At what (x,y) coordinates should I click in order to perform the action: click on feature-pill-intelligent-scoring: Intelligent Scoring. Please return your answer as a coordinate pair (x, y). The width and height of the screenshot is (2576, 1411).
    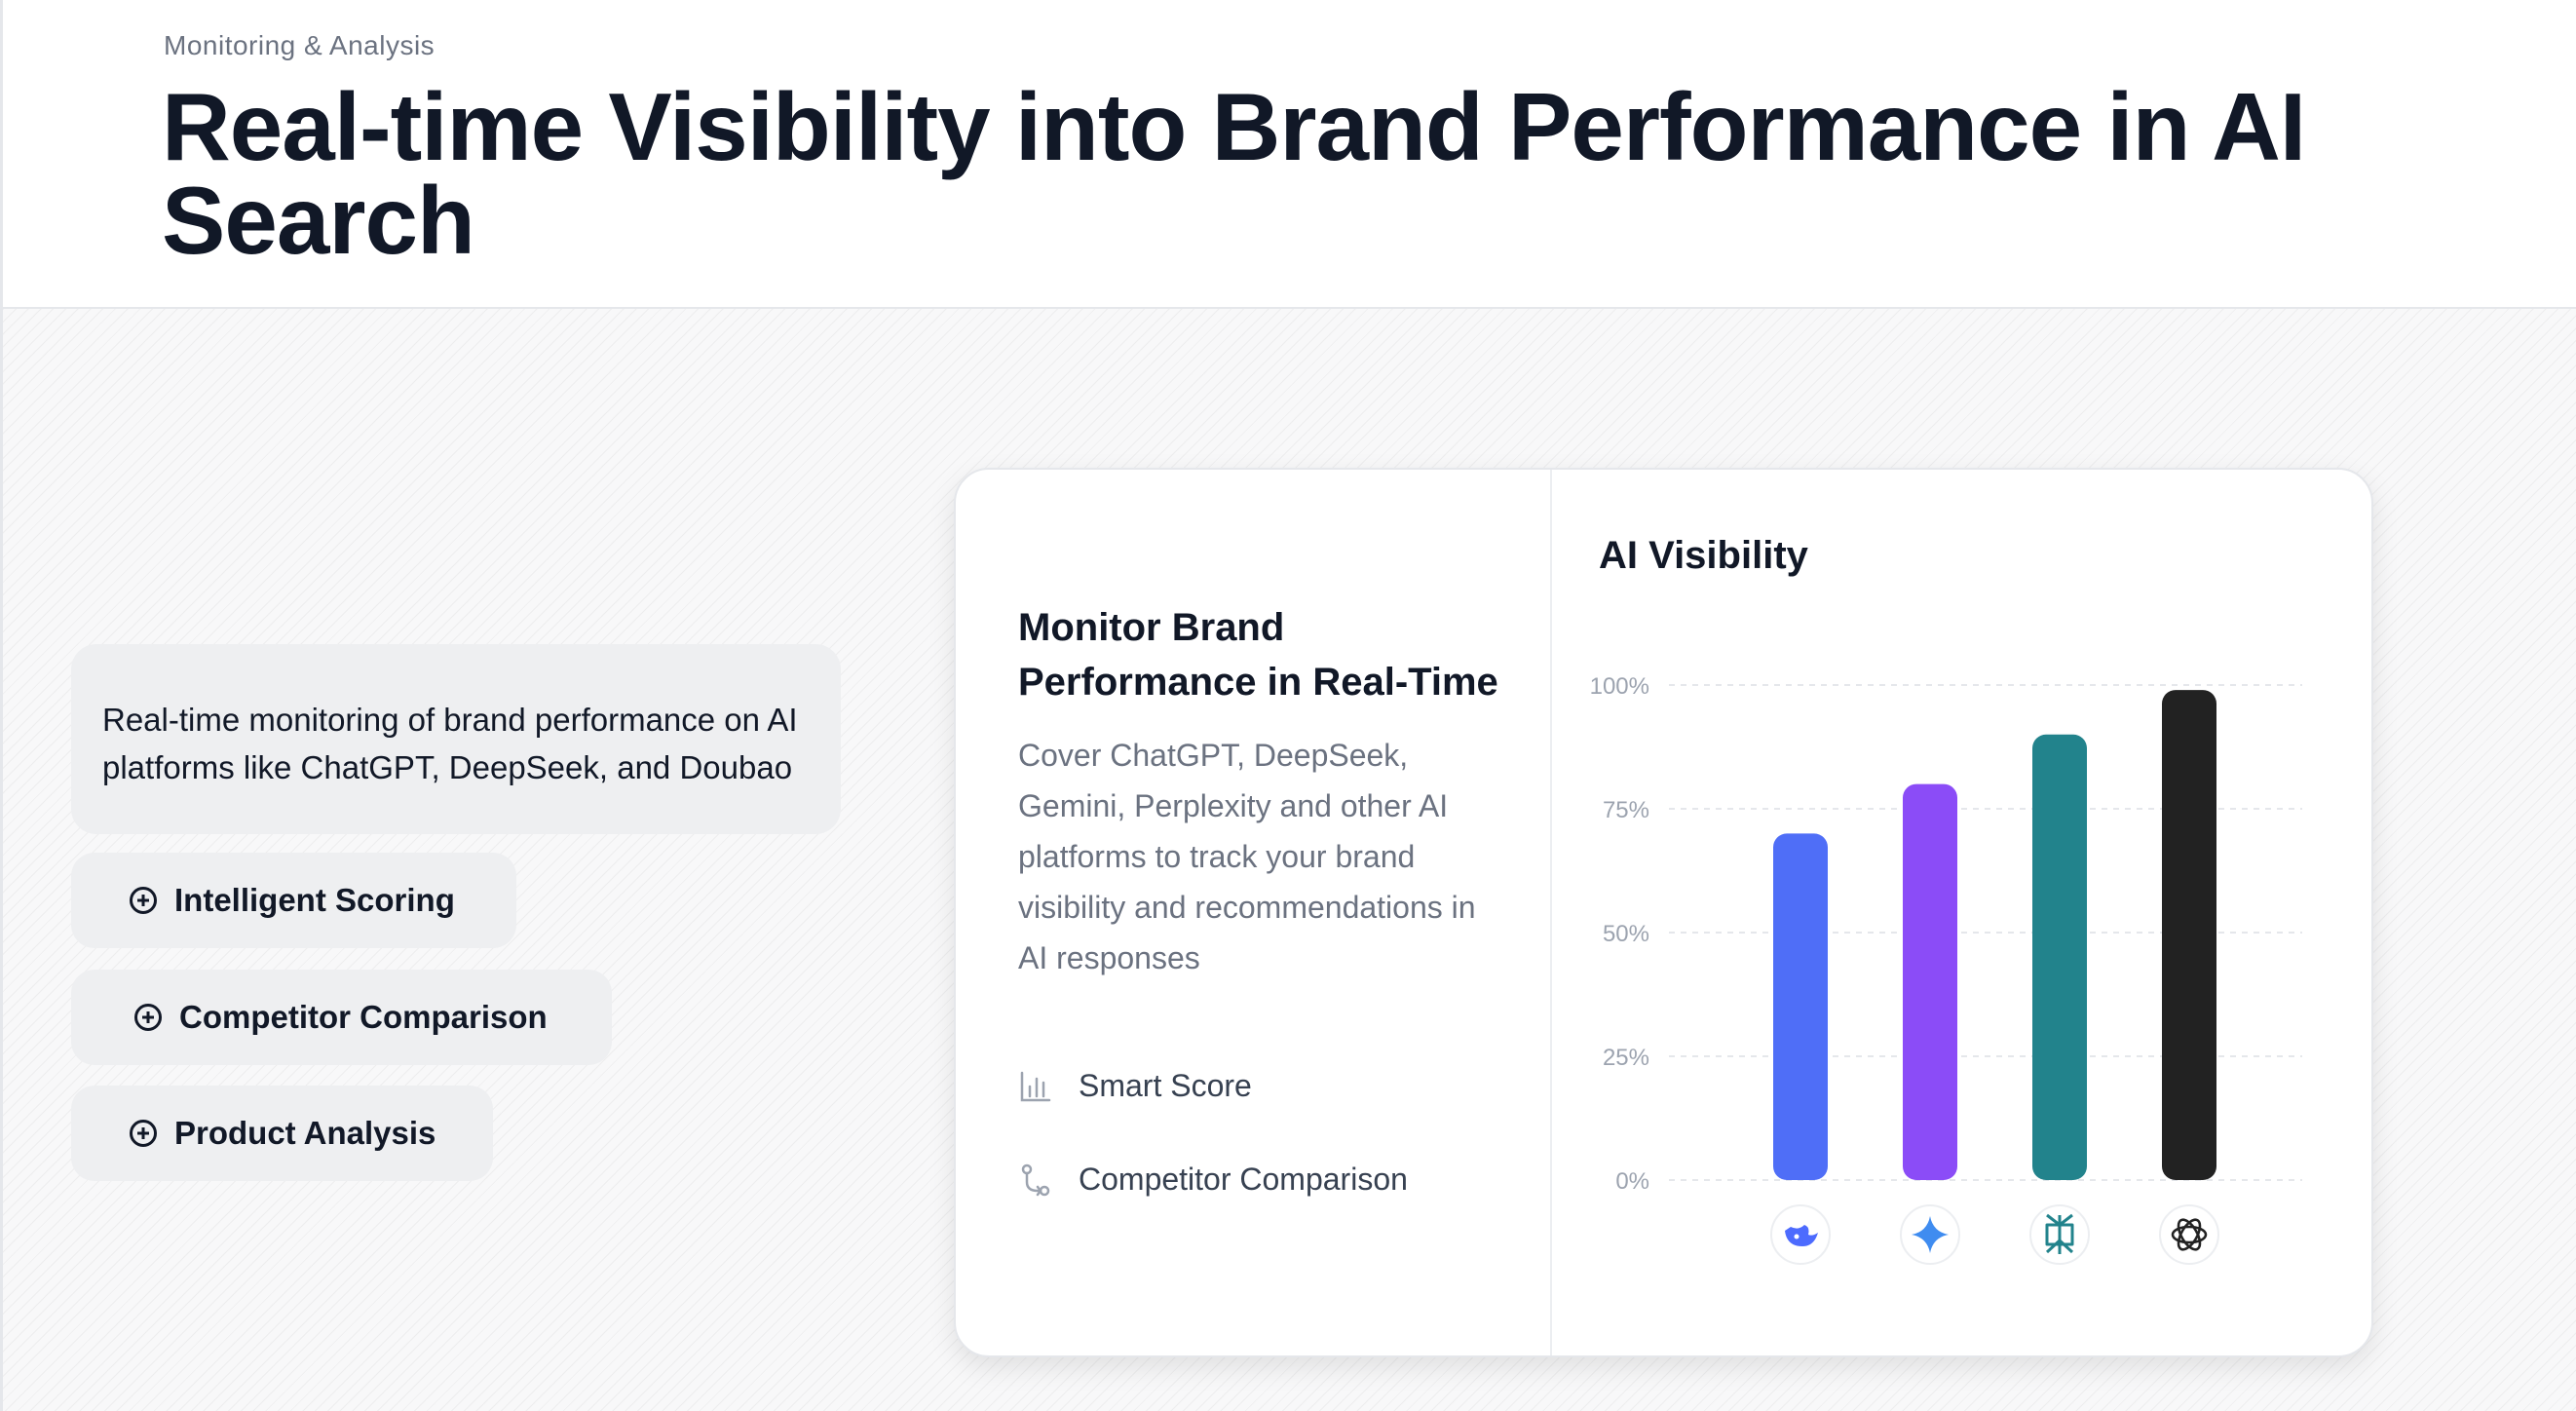
    Looking at the image, I should click on (293, 900).